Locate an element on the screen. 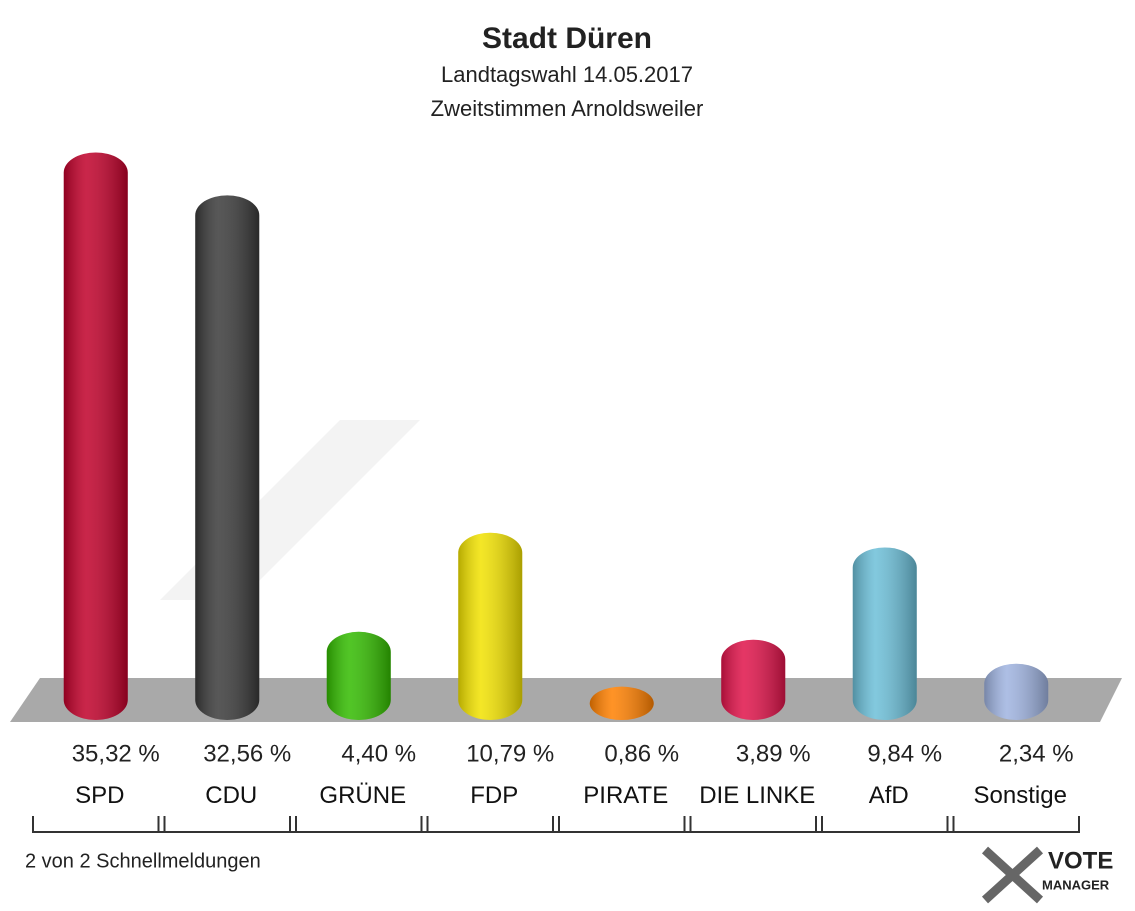 The image size is (1135, 911). x-tick-label: SPD is located at coordinates (100, 795).